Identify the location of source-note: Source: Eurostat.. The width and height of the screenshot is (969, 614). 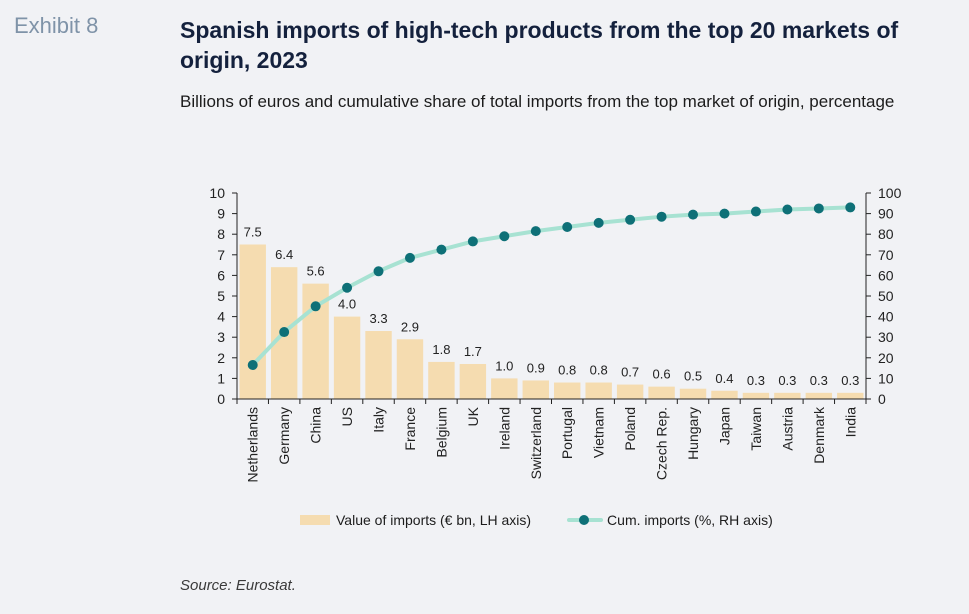
(238, 585).